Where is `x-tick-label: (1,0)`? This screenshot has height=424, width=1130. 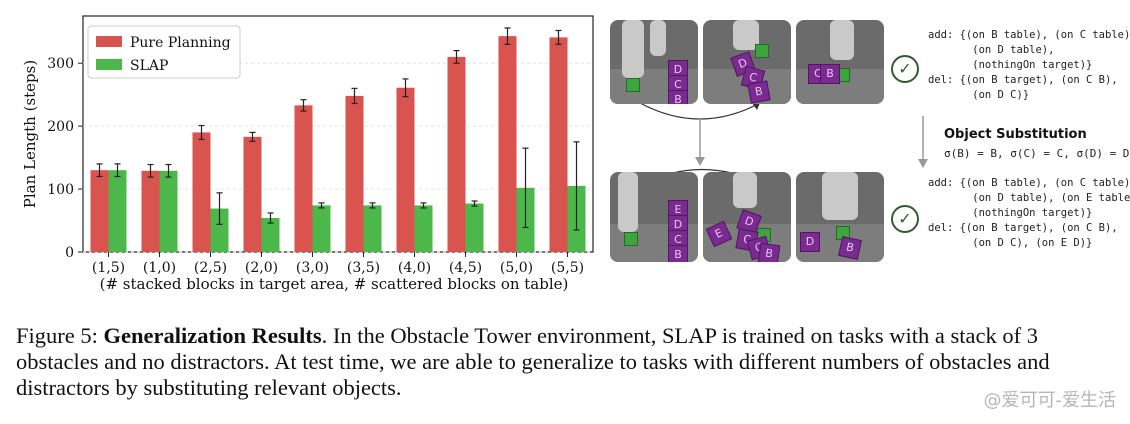
x-tick-label: (1,0) is located at coordinates (159, 268).